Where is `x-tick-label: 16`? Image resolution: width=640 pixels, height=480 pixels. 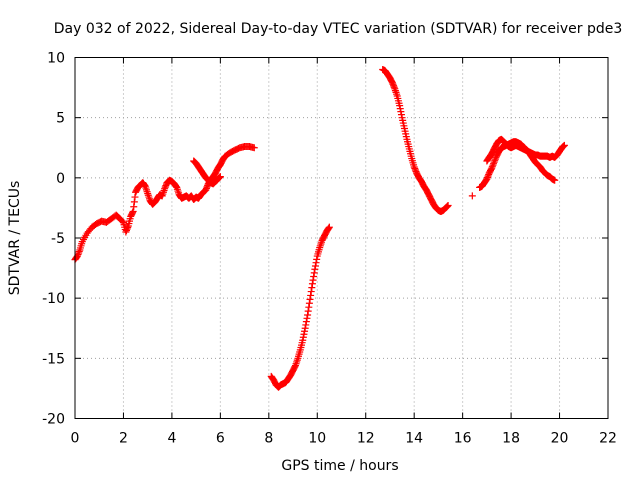 x-tick-label: 16 is located at coordinates (463, 439).